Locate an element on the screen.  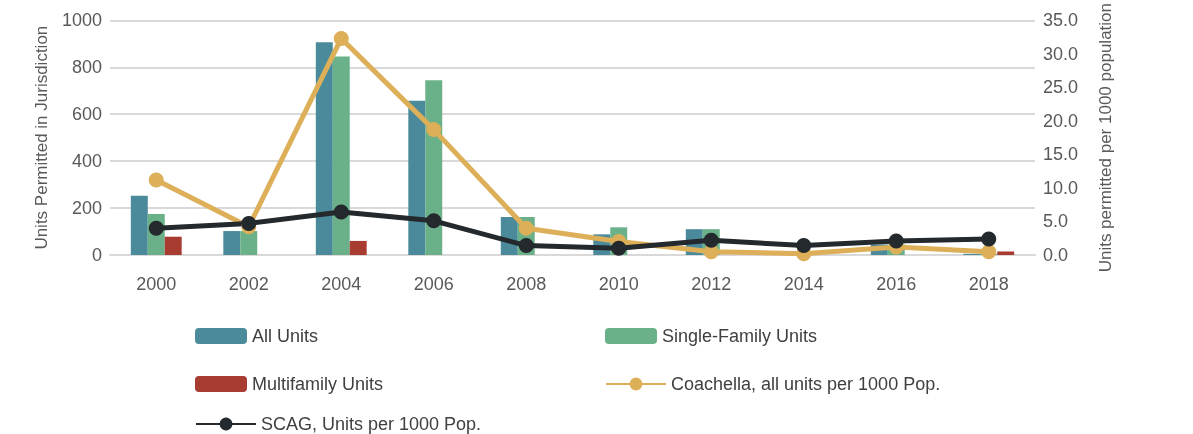
y-tick-label: 400 is located at coordinates (86, 161).